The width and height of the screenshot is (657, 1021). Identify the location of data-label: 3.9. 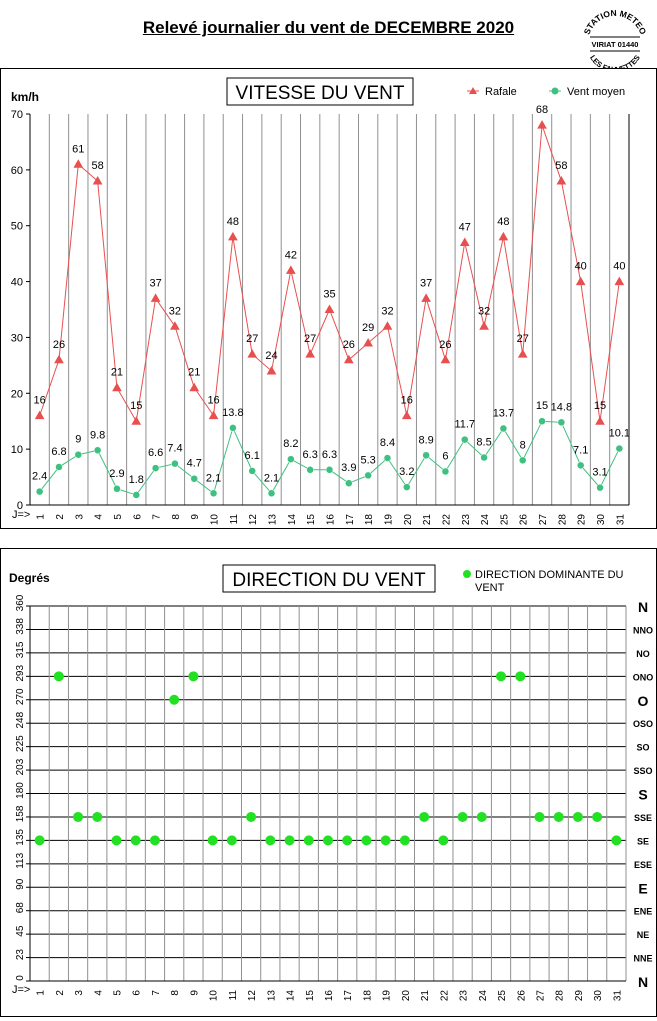
(348, 468).